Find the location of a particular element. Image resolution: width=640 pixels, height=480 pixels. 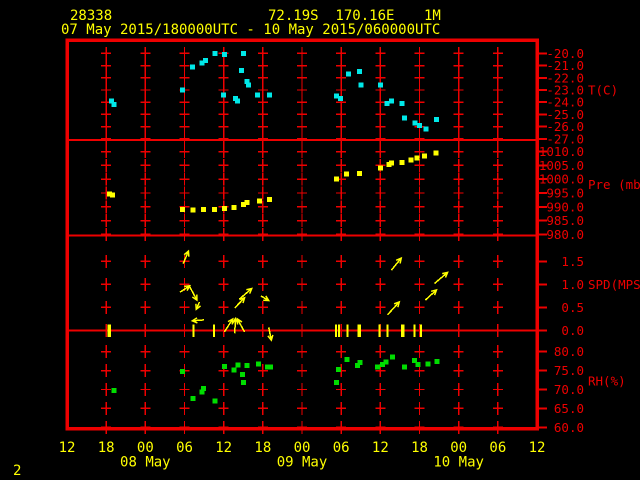

station-id: 28338 is located at coordinates (91, 16).